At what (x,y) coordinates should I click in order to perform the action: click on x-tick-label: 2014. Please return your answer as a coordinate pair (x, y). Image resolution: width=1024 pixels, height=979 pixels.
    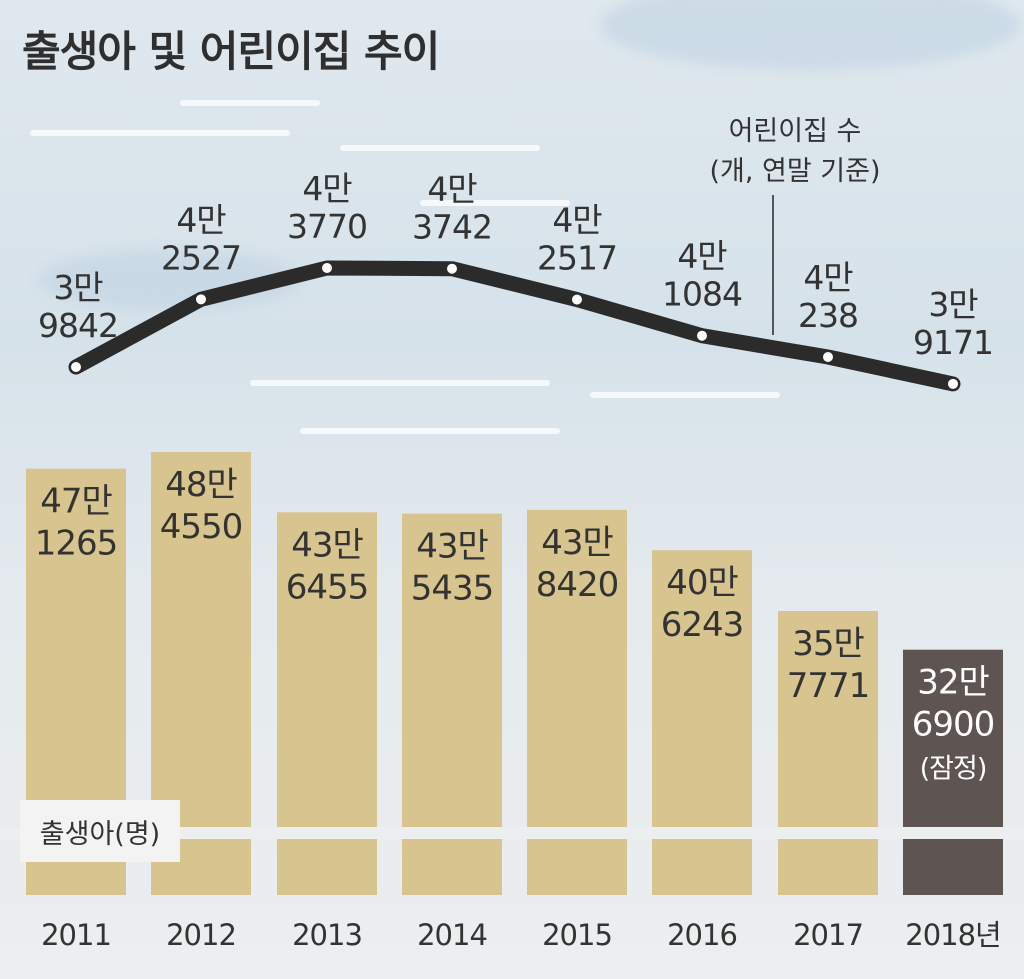
    Looking at the image, I should click on (452, 935).